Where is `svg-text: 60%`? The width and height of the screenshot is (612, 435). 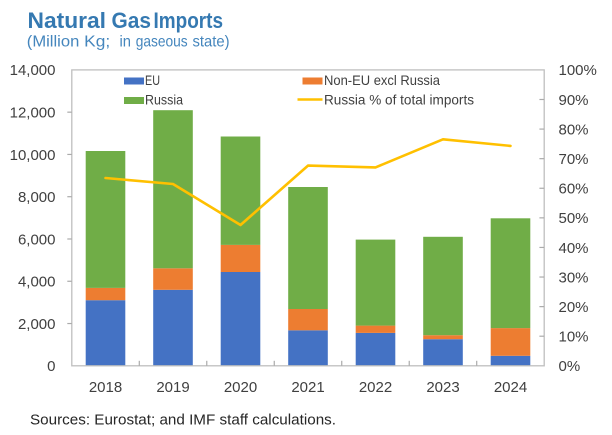 svg-text: 60% is located at coordinates (574, 189).